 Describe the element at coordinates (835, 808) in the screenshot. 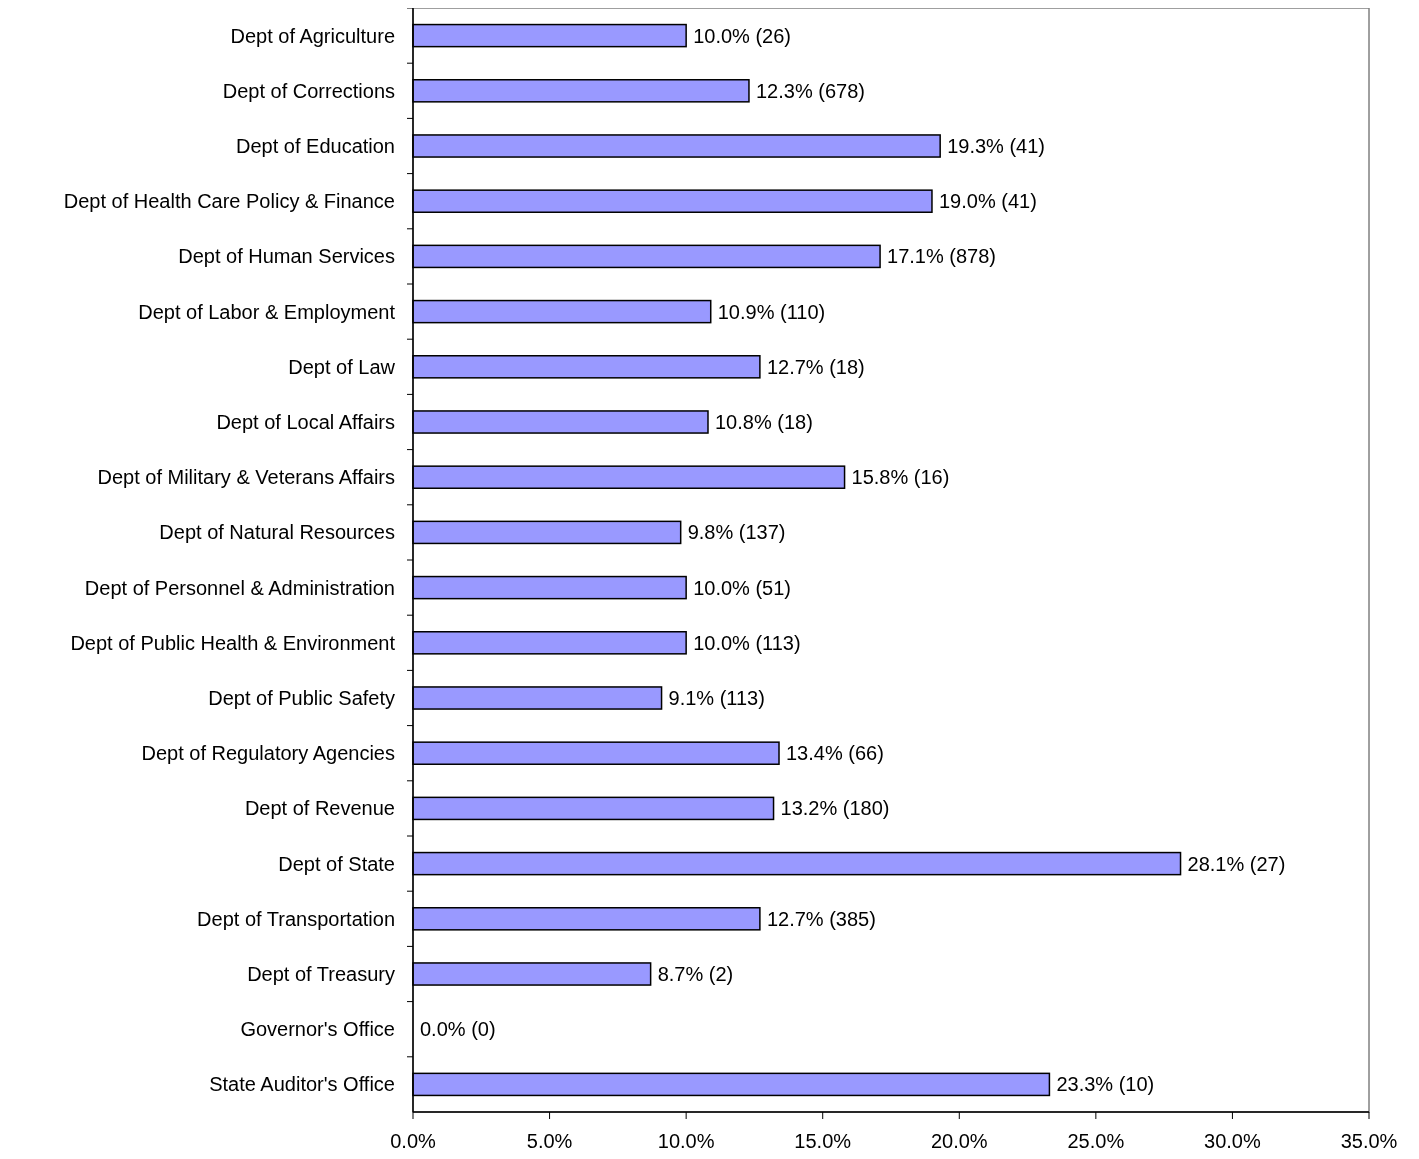

I see `data-label: 13.2% (180)` at that location.